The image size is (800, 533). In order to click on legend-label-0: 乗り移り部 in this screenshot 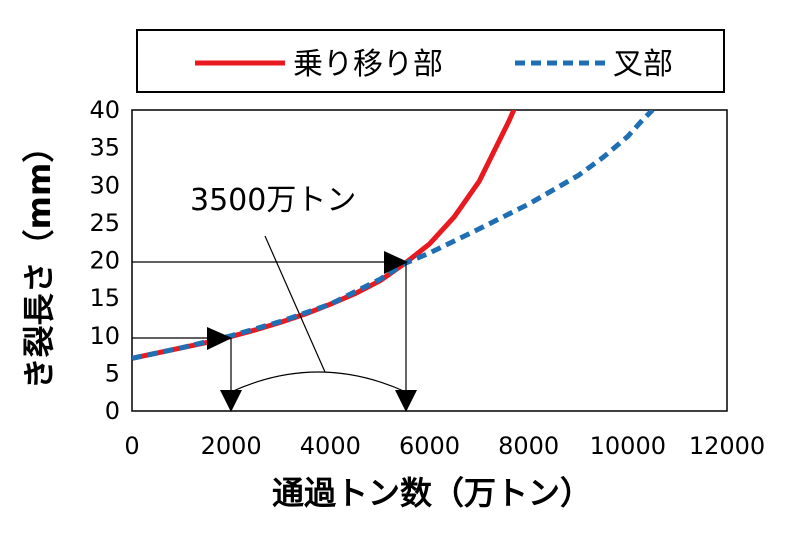, I will do `click(368, 64)`.